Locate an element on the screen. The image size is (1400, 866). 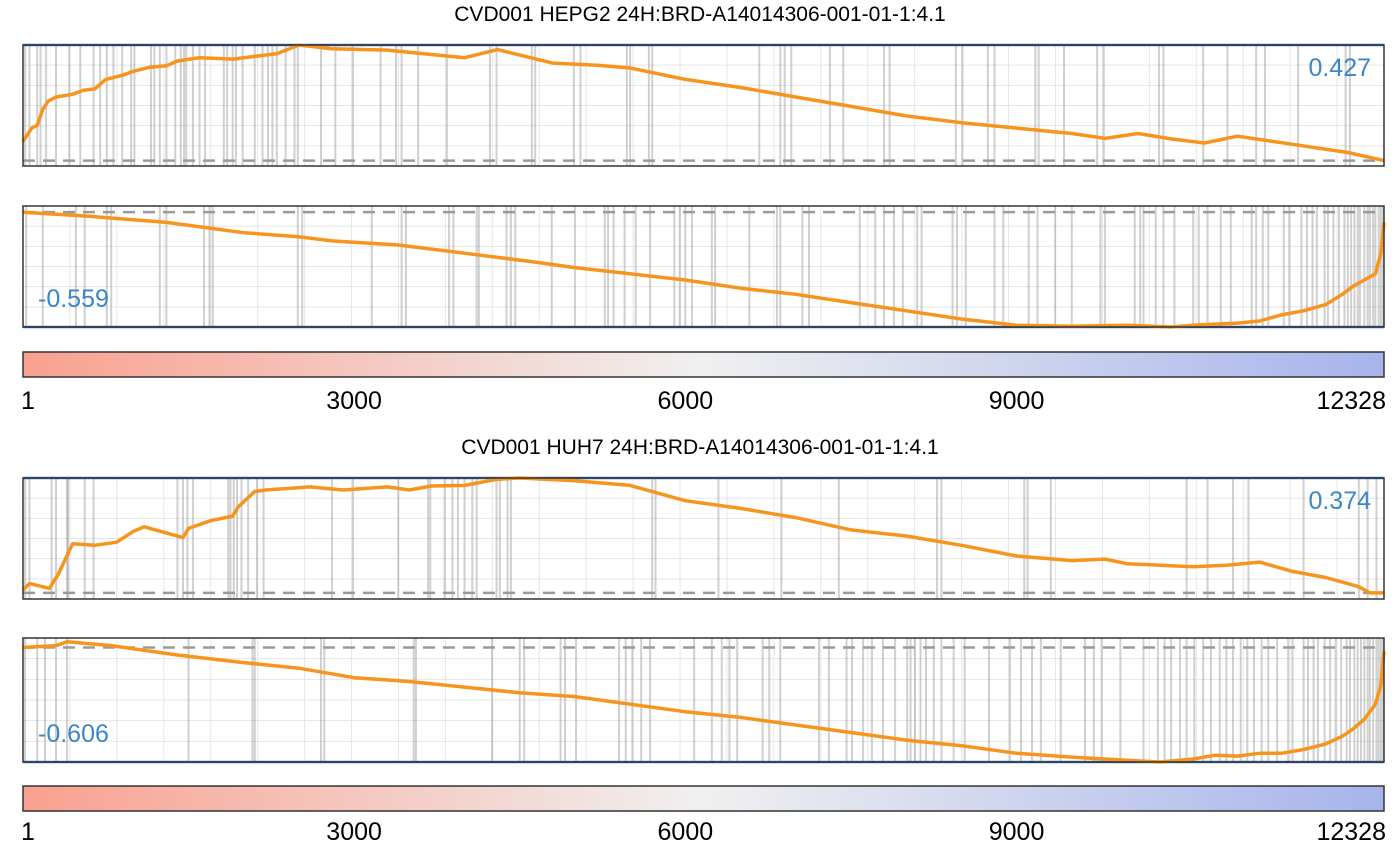
score-label: -0.606 is located at coordinates (73, 734).